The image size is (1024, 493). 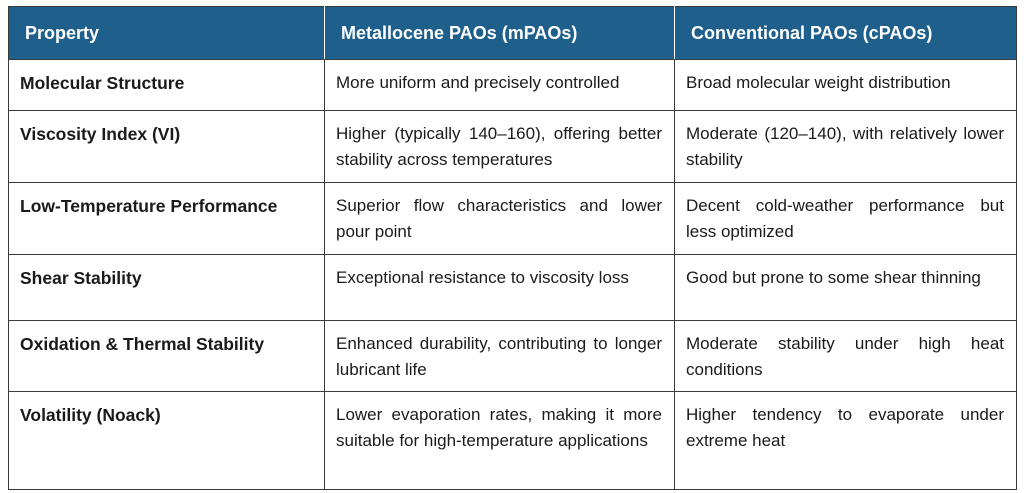 What do you see at coordinates (499, 287) in the screenshot?
I see `mpao-cell: Exceptional resistance to viscosity loss` at bounding box center [499, 287].